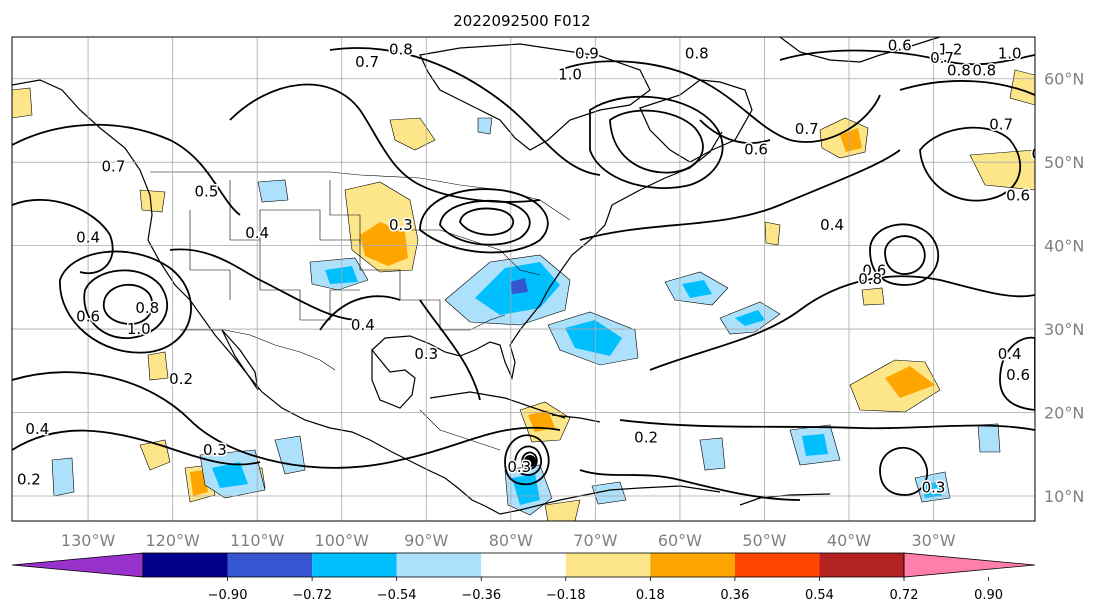  Describe the element at coordinates (511, 540) in the screenshot. I see `longitude-tick-label: 80°W` at that location.